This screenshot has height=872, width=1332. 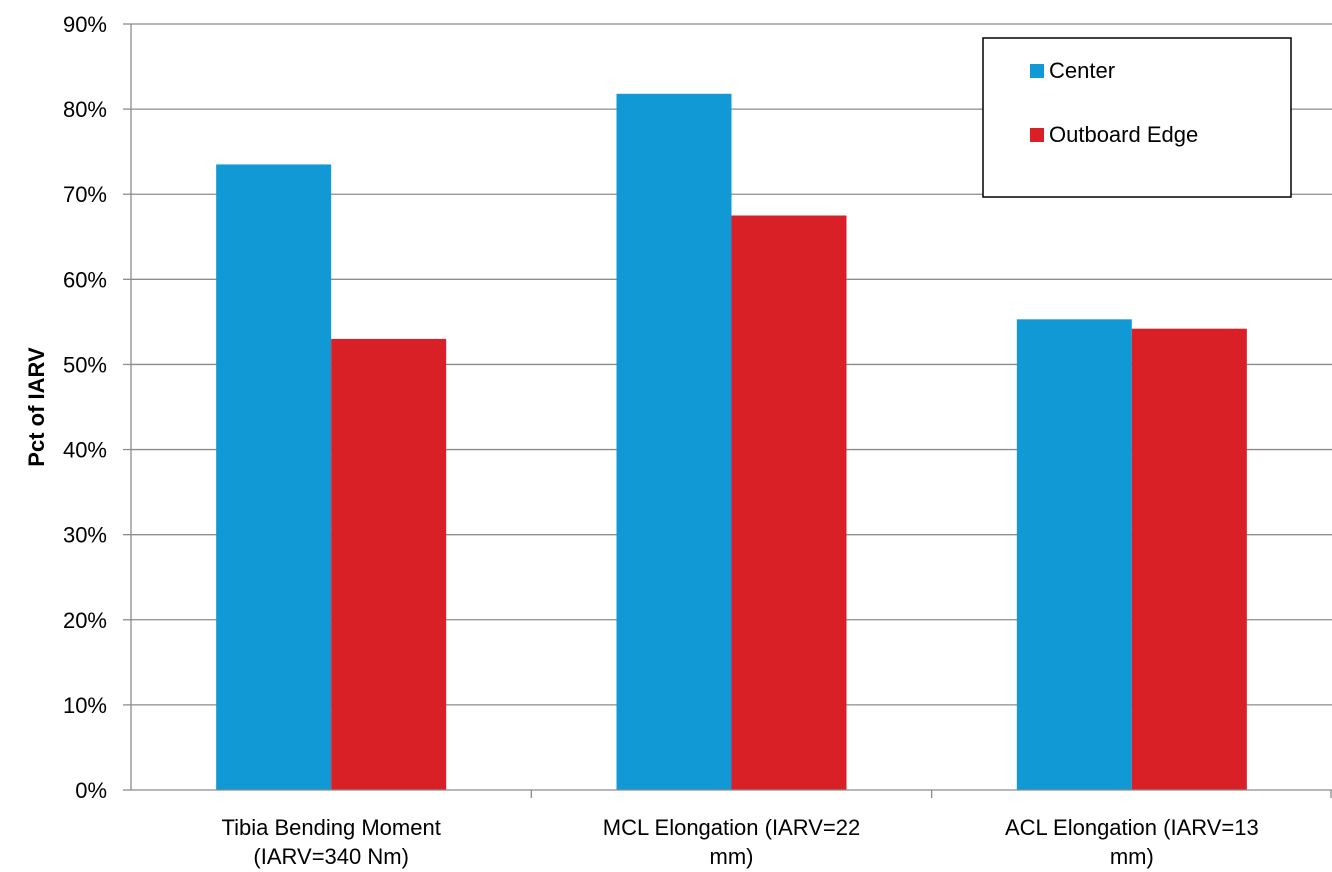 I want to click on x-tick-label: ACL Elongation (IARV=13, so click(x=1132, y=827).